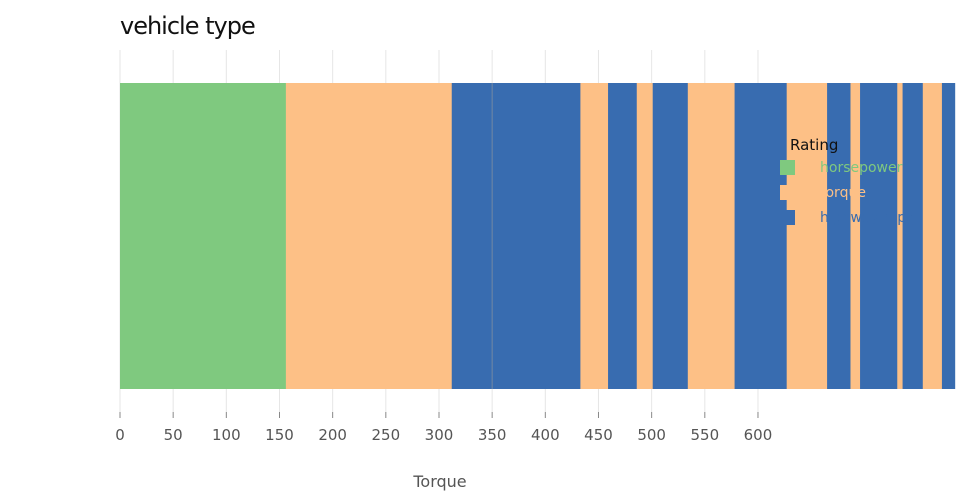 The width and height of the screenshot is (960, 500). Describe the element at coordinates (867, 218) in the screenshot. I see `legend-label-highway-mpg: highway-mpg` at that location.